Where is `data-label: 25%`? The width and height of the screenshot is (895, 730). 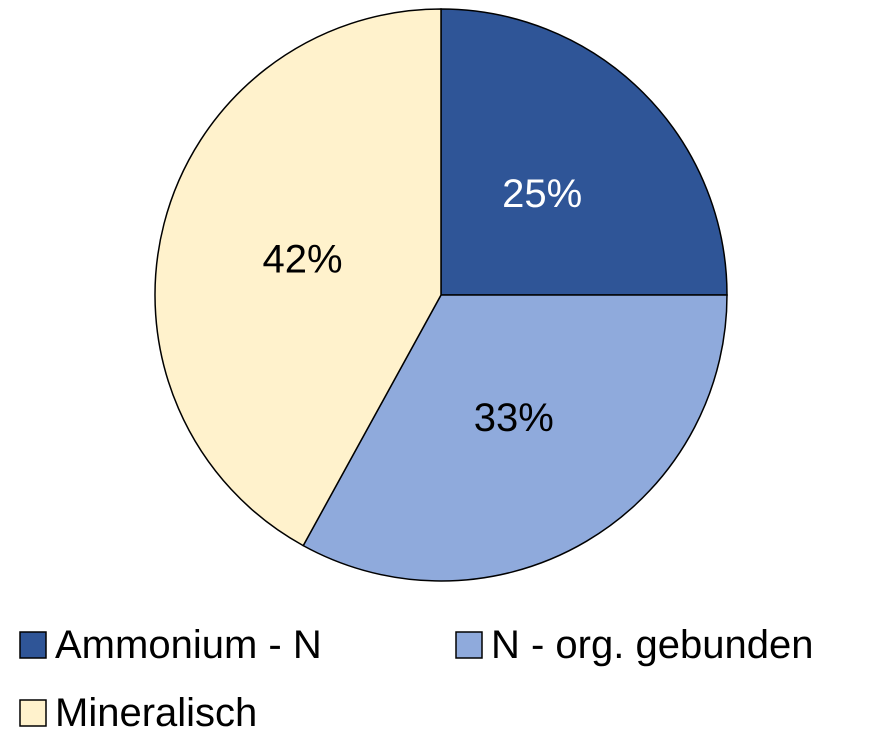 data-label: 25% is located at coordinates (542, 194).